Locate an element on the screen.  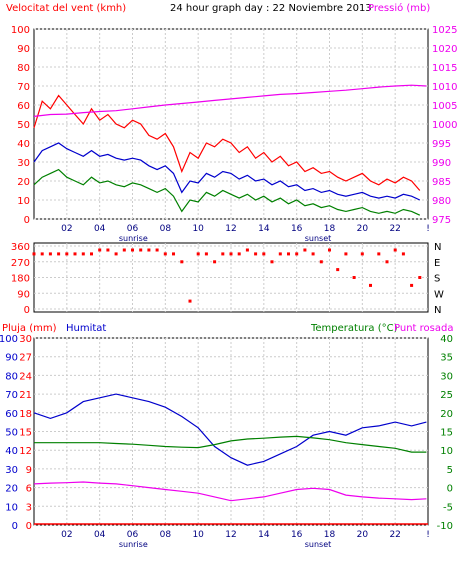
series-wind-gust is located at coordinates (227, 142).